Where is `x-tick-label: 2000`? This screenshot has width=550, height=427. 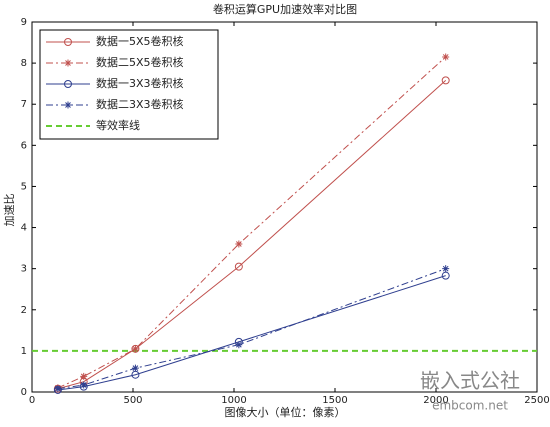 x-tick-label: 2000 is located at coordinates (435, 400).